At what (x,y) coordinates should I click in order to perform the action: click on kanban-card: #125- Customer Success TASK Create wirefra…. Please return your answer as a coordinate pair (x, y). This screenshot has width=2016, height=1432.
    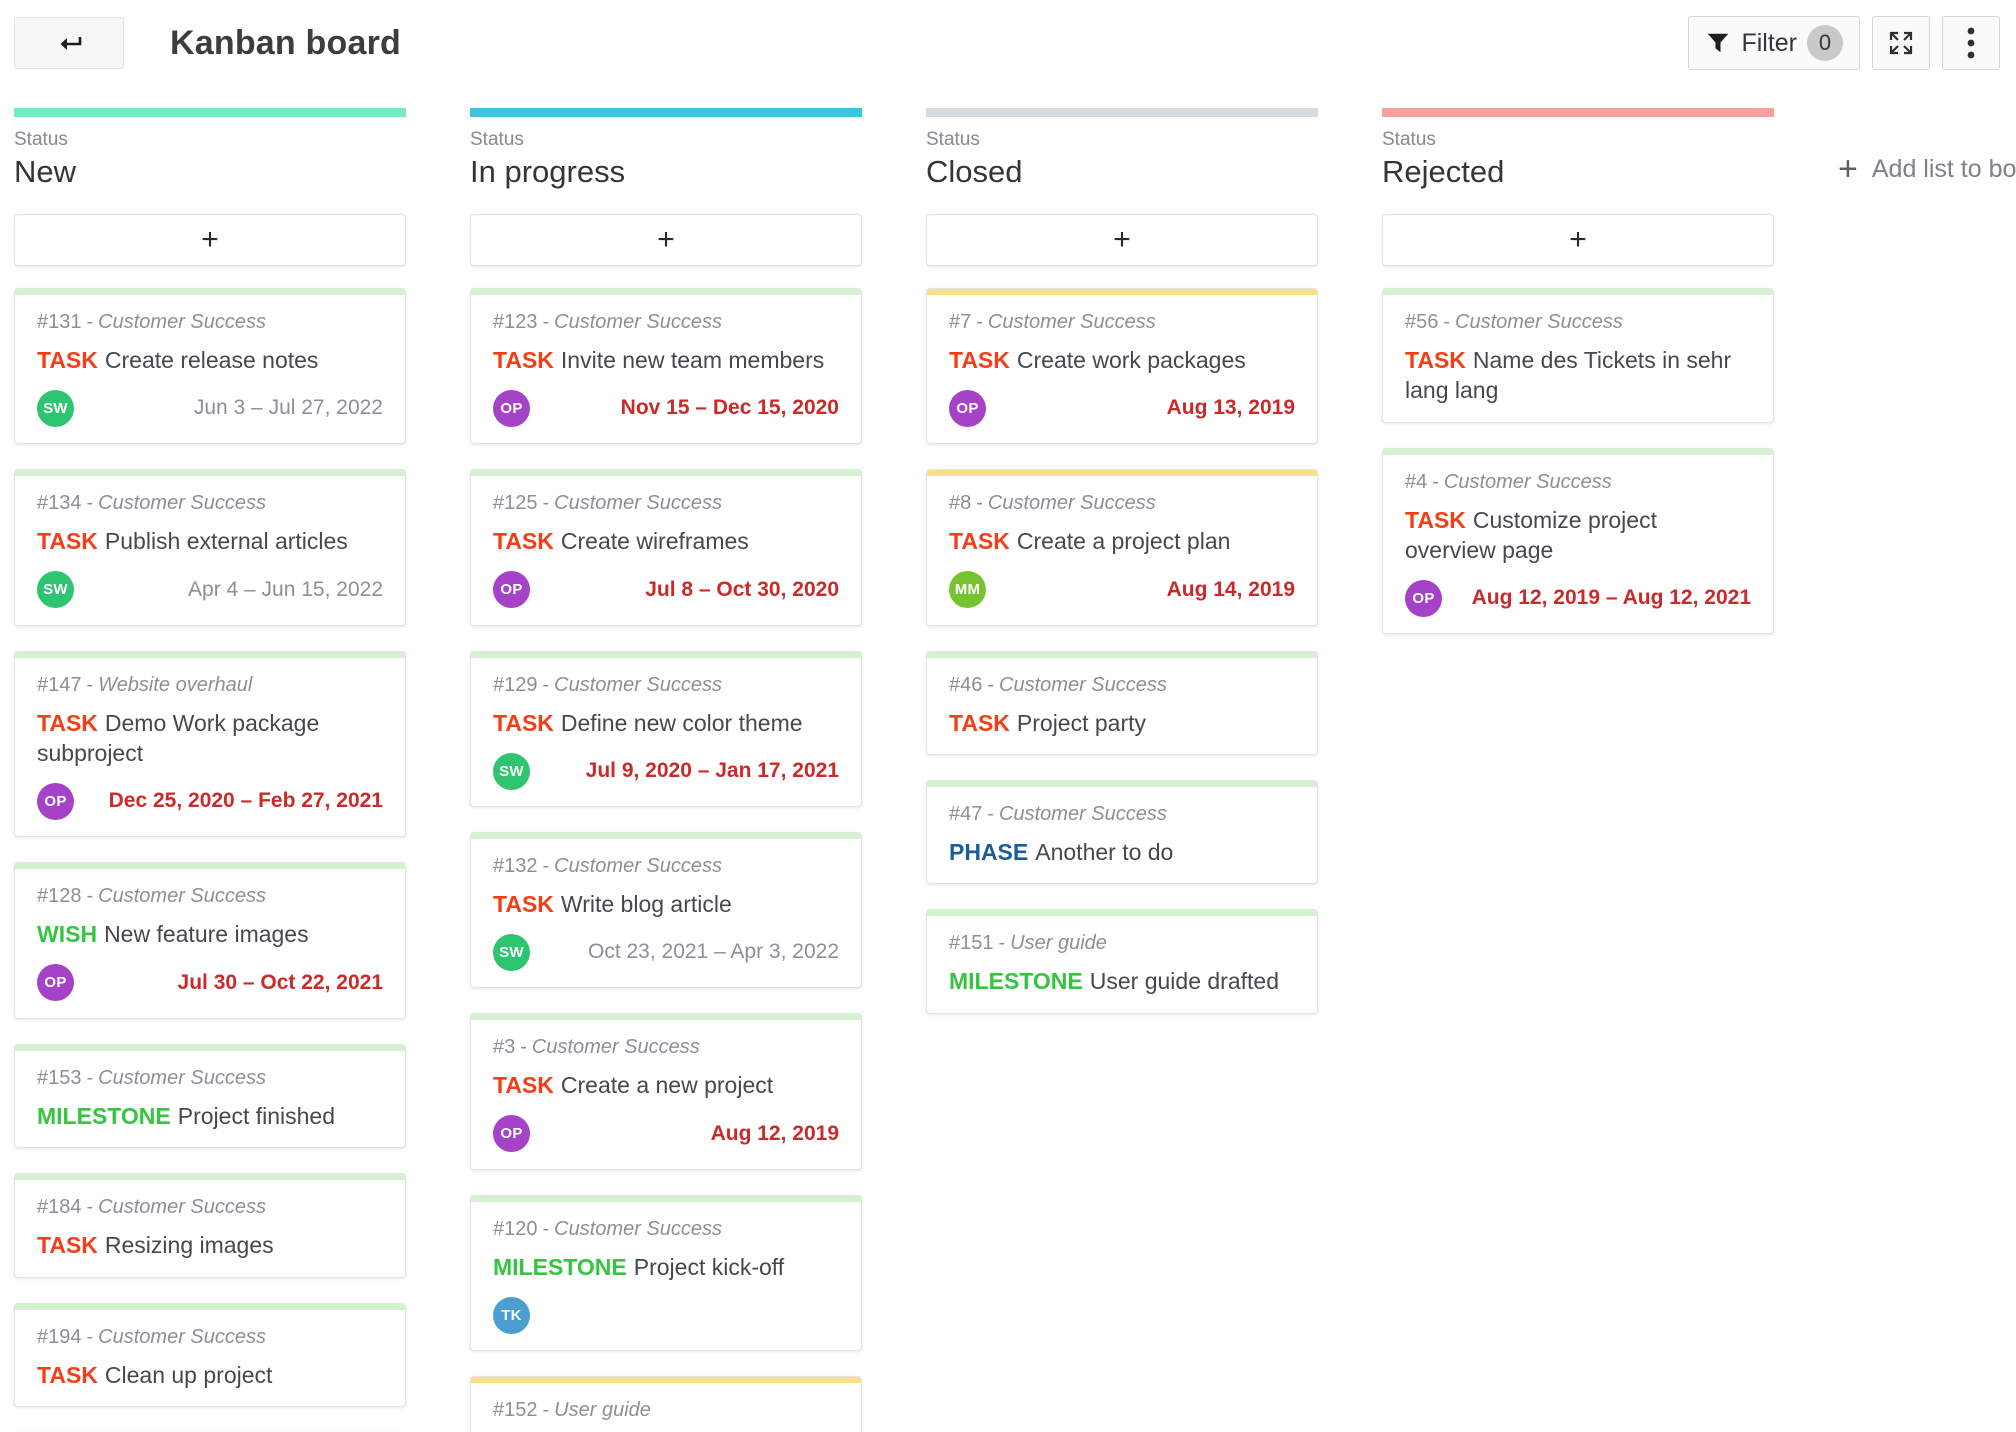
    Looking at the image, I should click on (666, 547).